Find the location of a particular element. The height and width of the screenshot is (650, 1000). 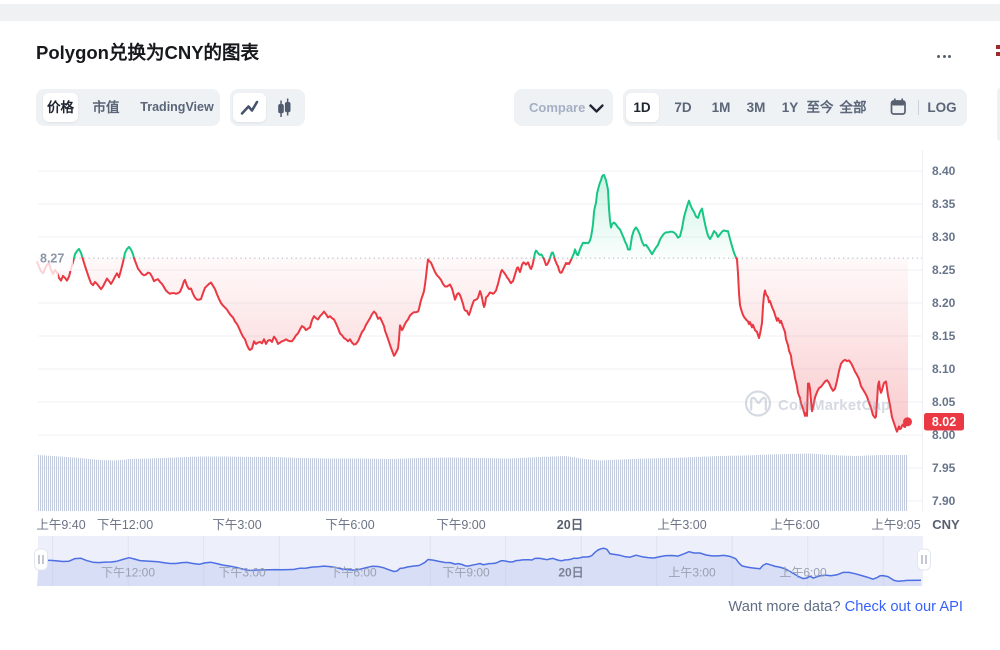

svg-text: CNY is located at coordinates (946, 524).